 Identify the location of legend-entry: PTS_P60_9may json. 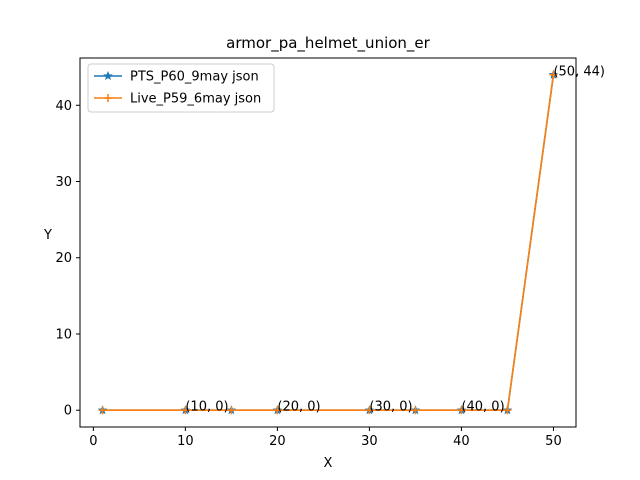
(176, 77).